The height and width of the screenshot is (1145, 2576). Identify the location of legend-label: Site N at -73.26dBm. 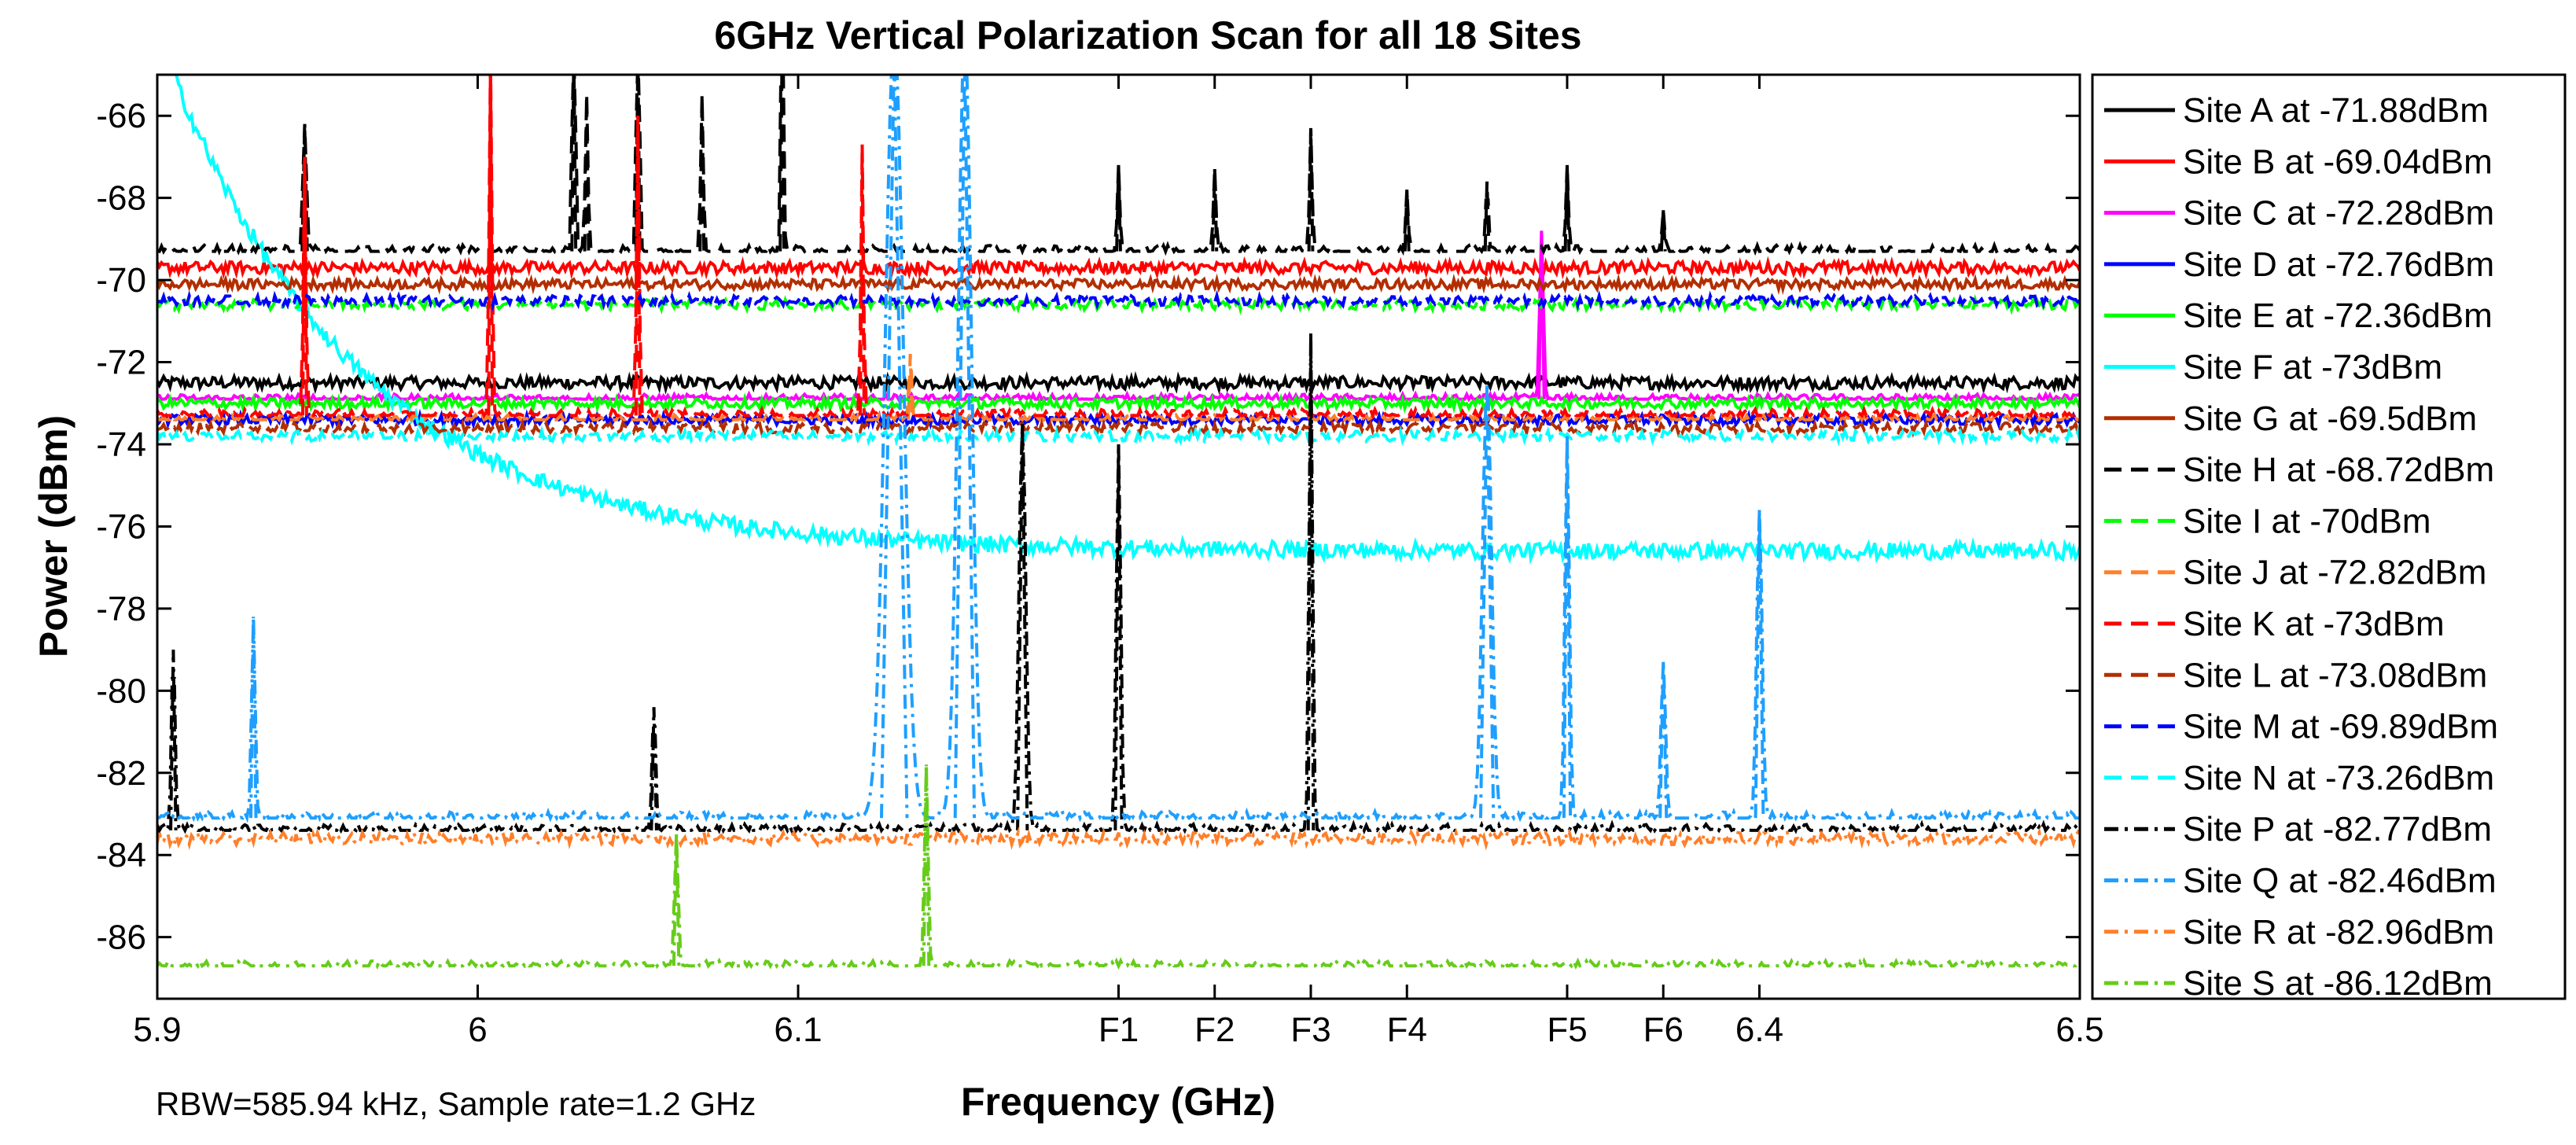
(2338, 778).